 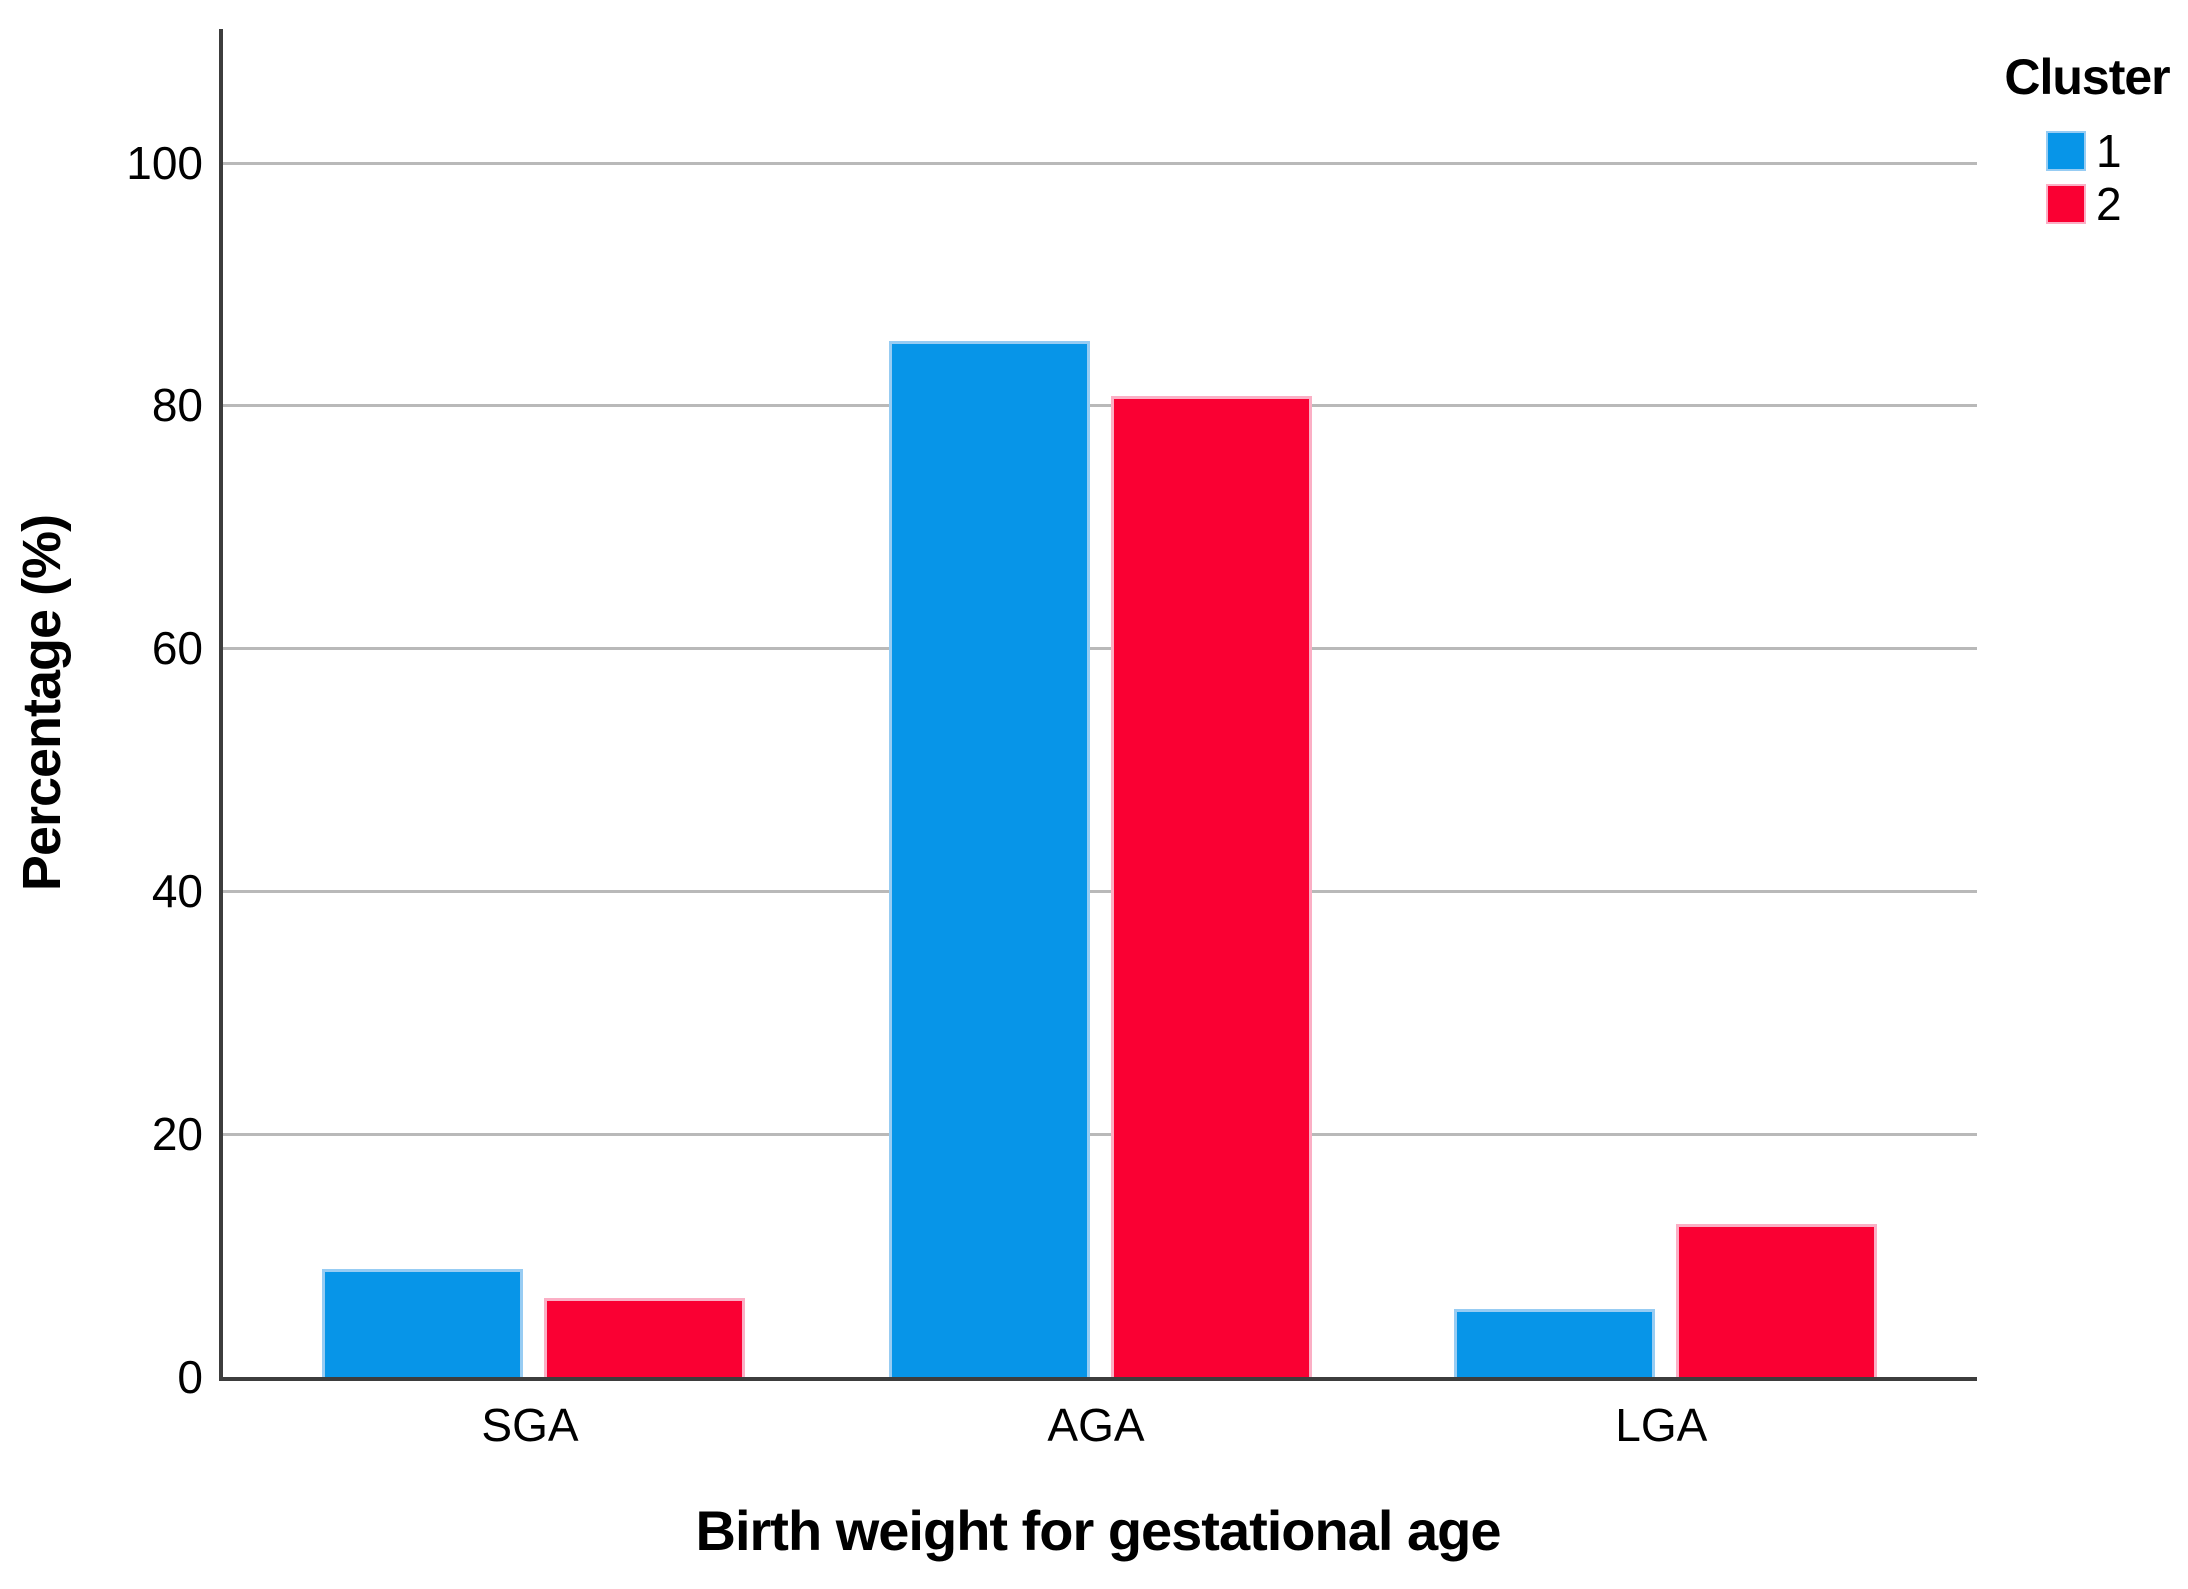 What do you see at coordinates (423, 1323) in the screenshot?
I see `bar-sga-cluster1` at bounding box center [423, 1323].